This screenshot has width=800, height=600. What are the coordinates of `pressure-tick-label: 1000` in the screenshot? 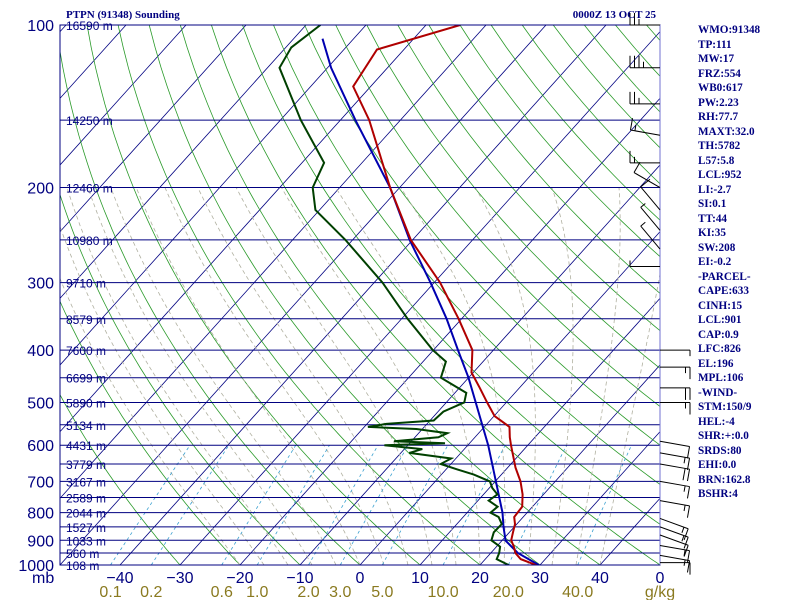 It's located at (36, 566).